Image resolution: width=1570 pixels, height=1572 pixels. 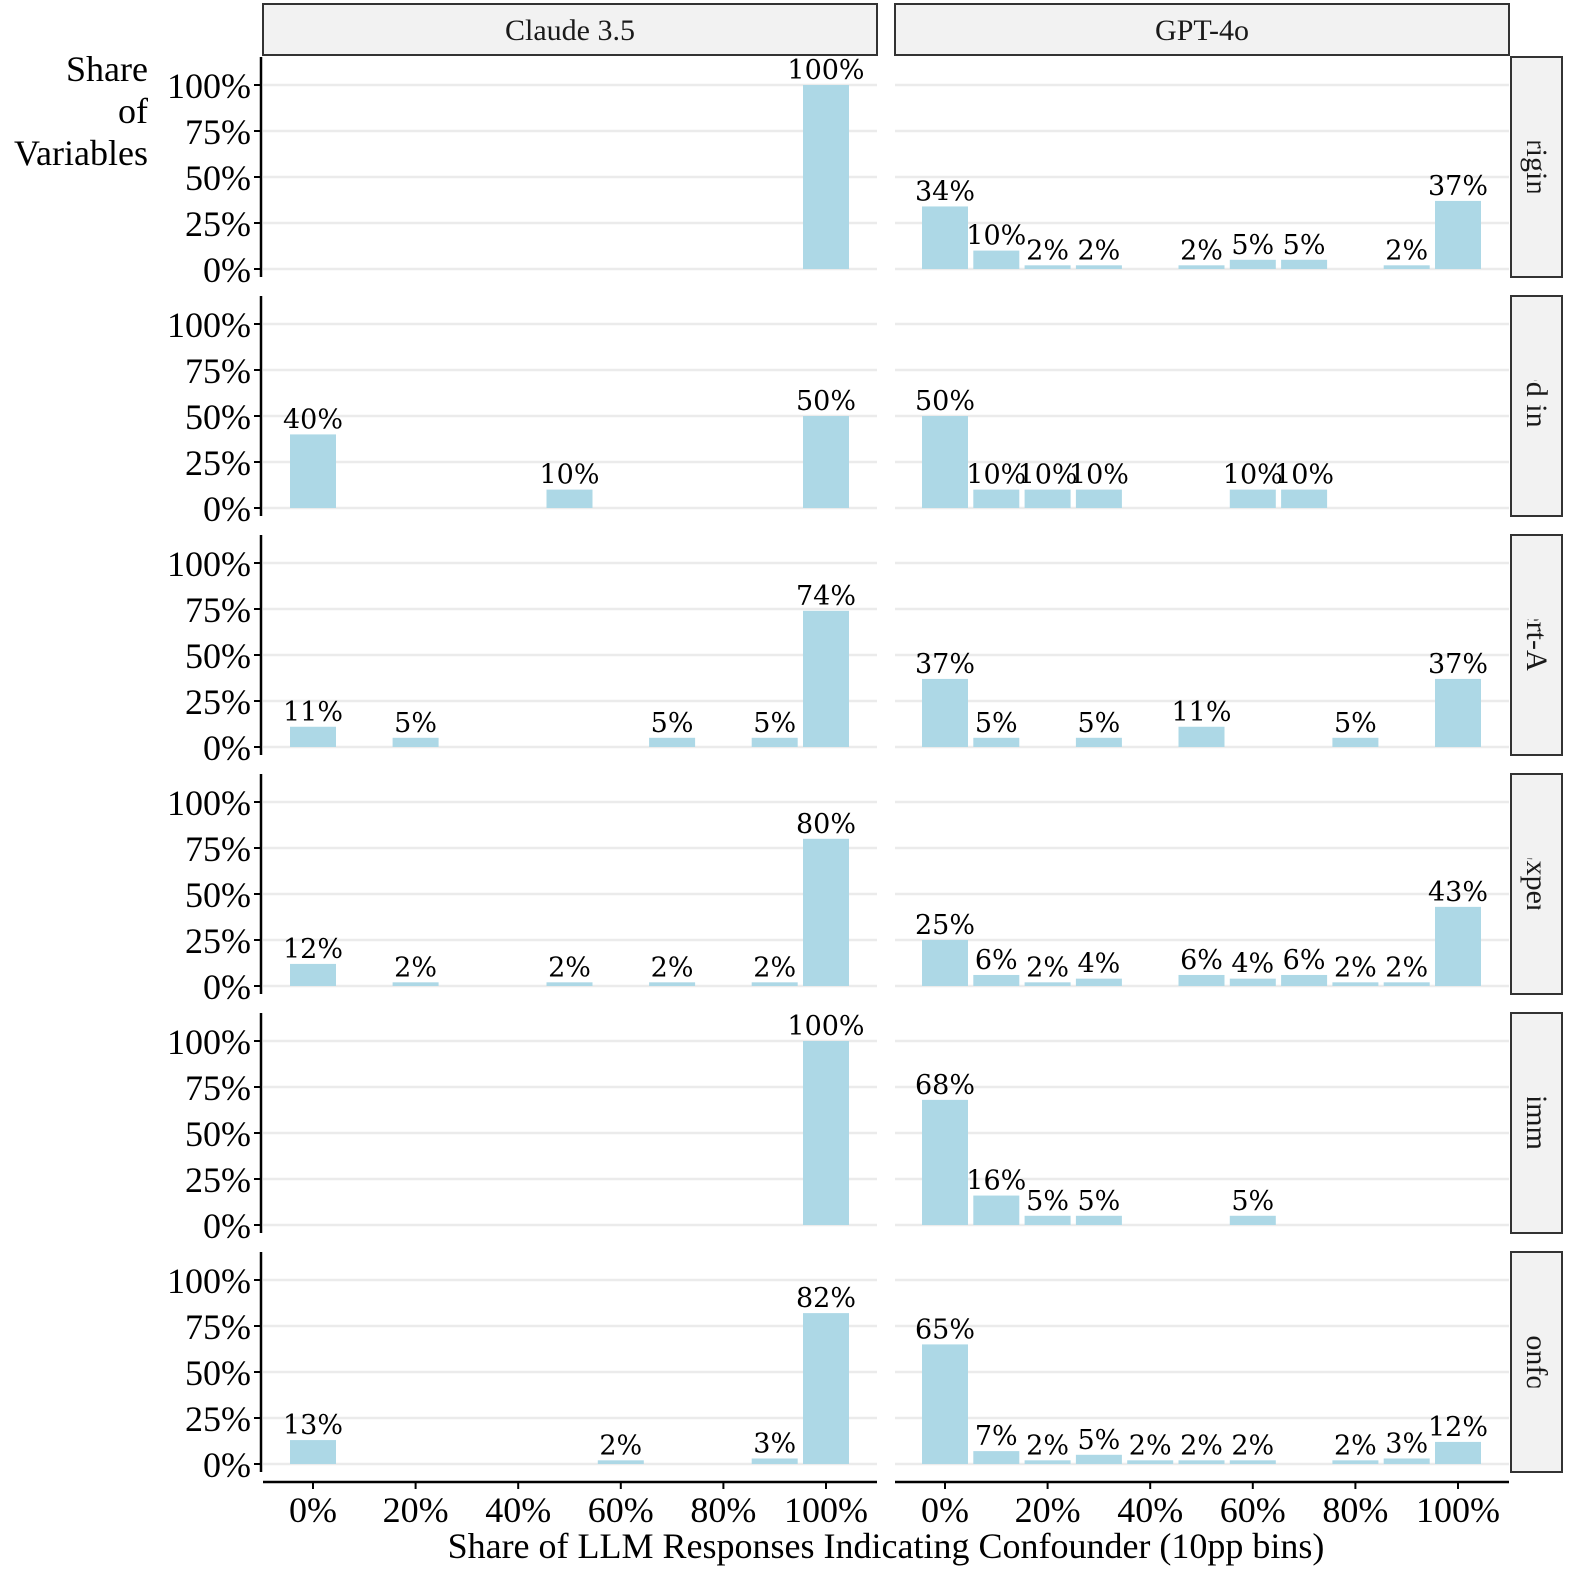 What do you see at coordinates (1536, 1362) in the screenshot?
I see `row-strip-label: Non-Confounders` at bounding box center [1536, 1362].